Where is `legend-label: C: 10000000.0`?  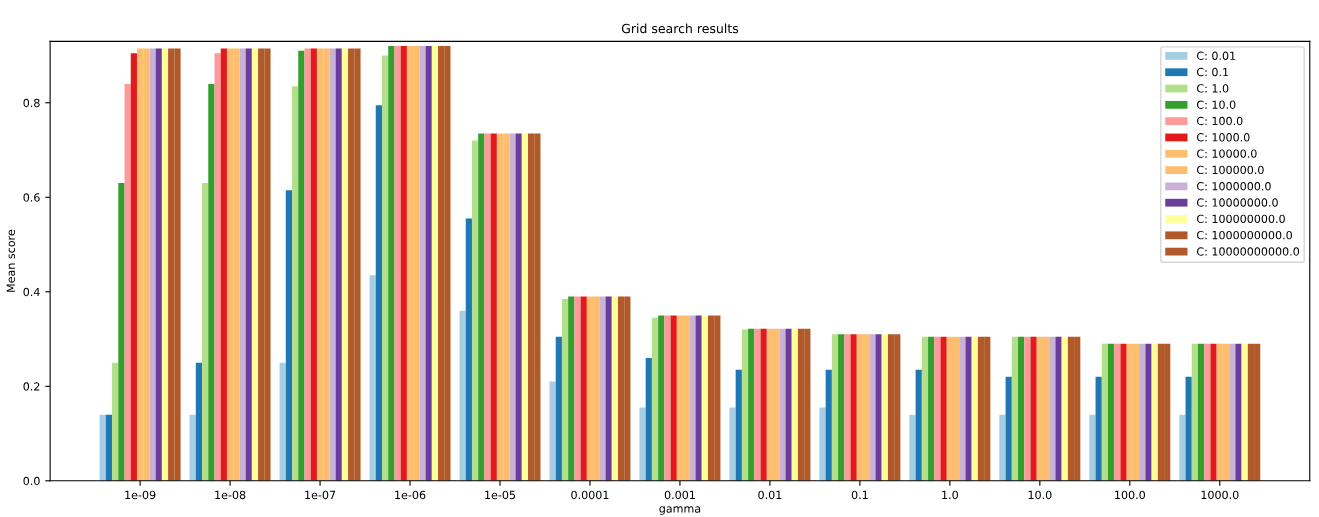 legend-label: C: 10000000.0 is located at coordinates (1237, 202).